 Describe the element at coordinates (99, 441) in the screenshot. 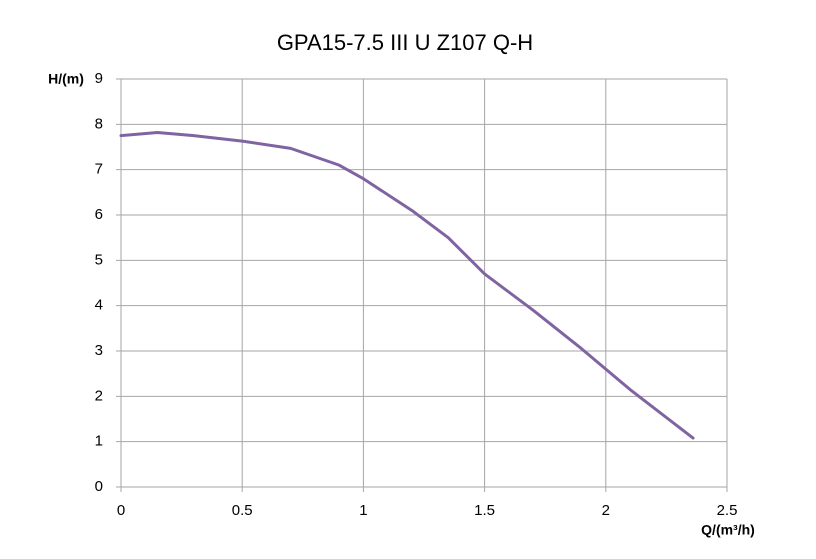

I see `y-tick-label: 1` at that location.